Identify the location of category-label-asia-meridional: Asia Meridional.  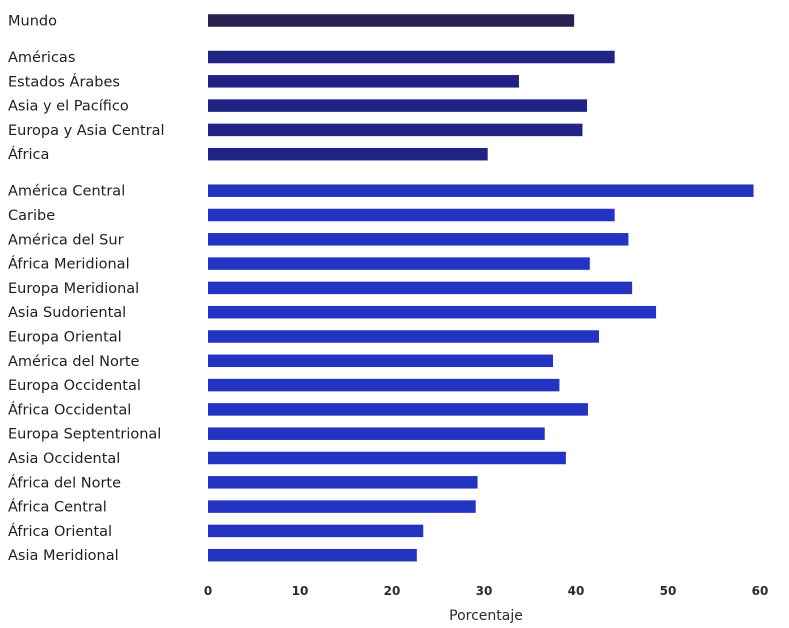
(63, 556).